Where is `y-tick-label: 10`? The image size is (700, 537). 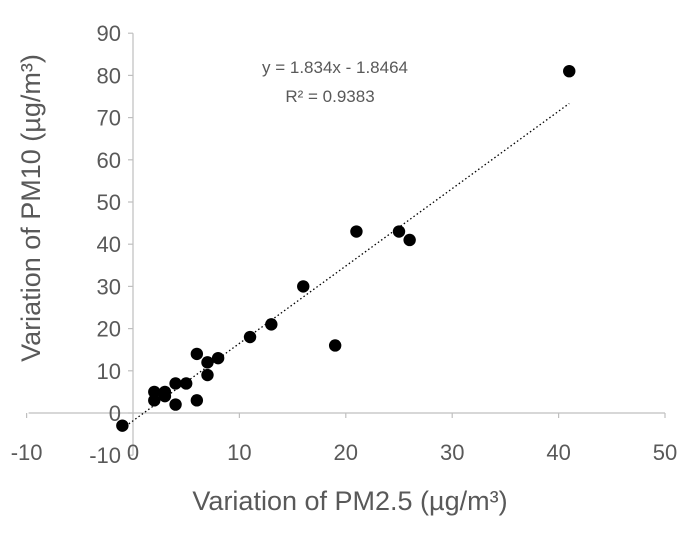 y-tick-label: 10 is located at coordinates (109, 371).